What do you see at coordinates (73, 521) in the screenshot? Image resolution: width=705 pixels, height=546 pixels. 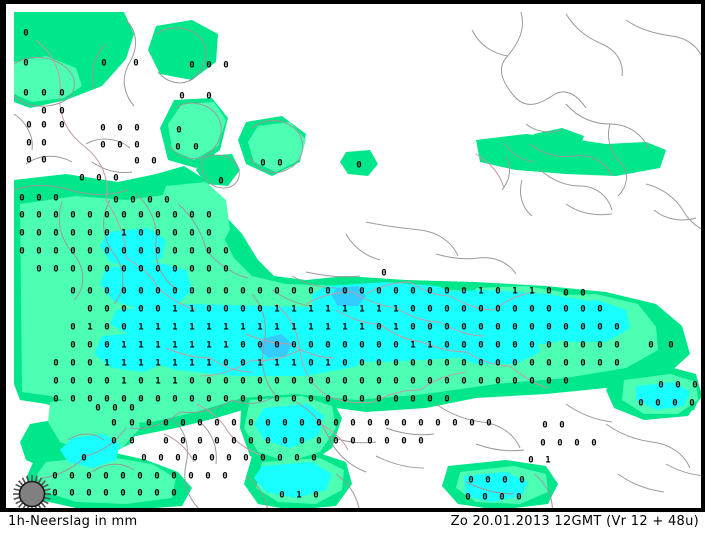 I see `product-title: 1h-Neerslag in mm` at bounding box center [73, 521].